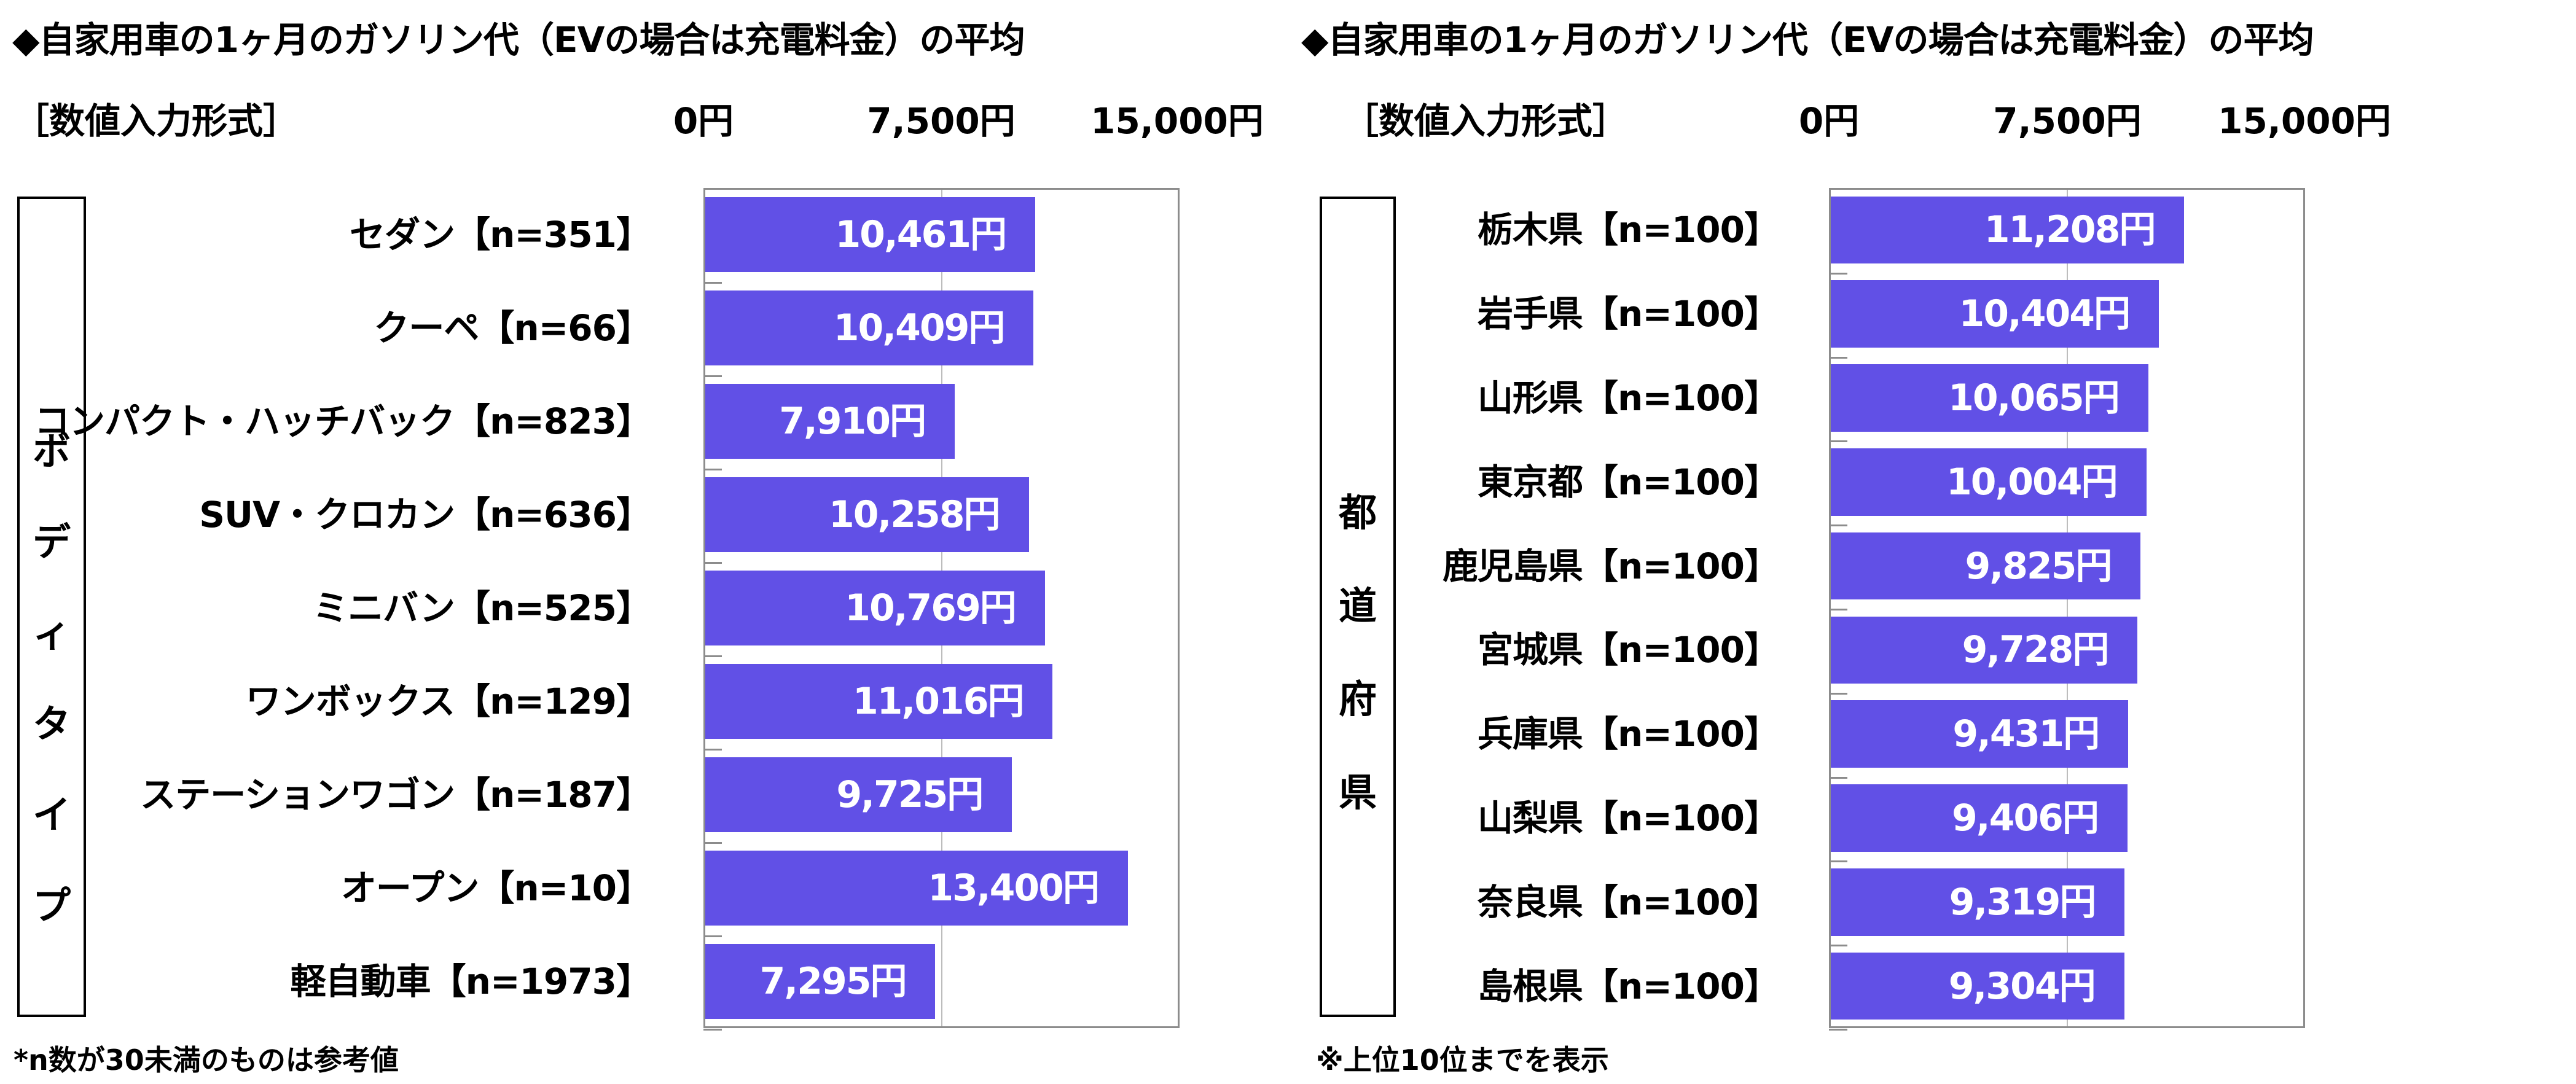 The height and width of the screenshot is (1084, 2576). What do you see at coordinates (1629, 398) in the screenshot?
I see `category-label: 山形県【n=100】` at bounding box center [1629, 398].